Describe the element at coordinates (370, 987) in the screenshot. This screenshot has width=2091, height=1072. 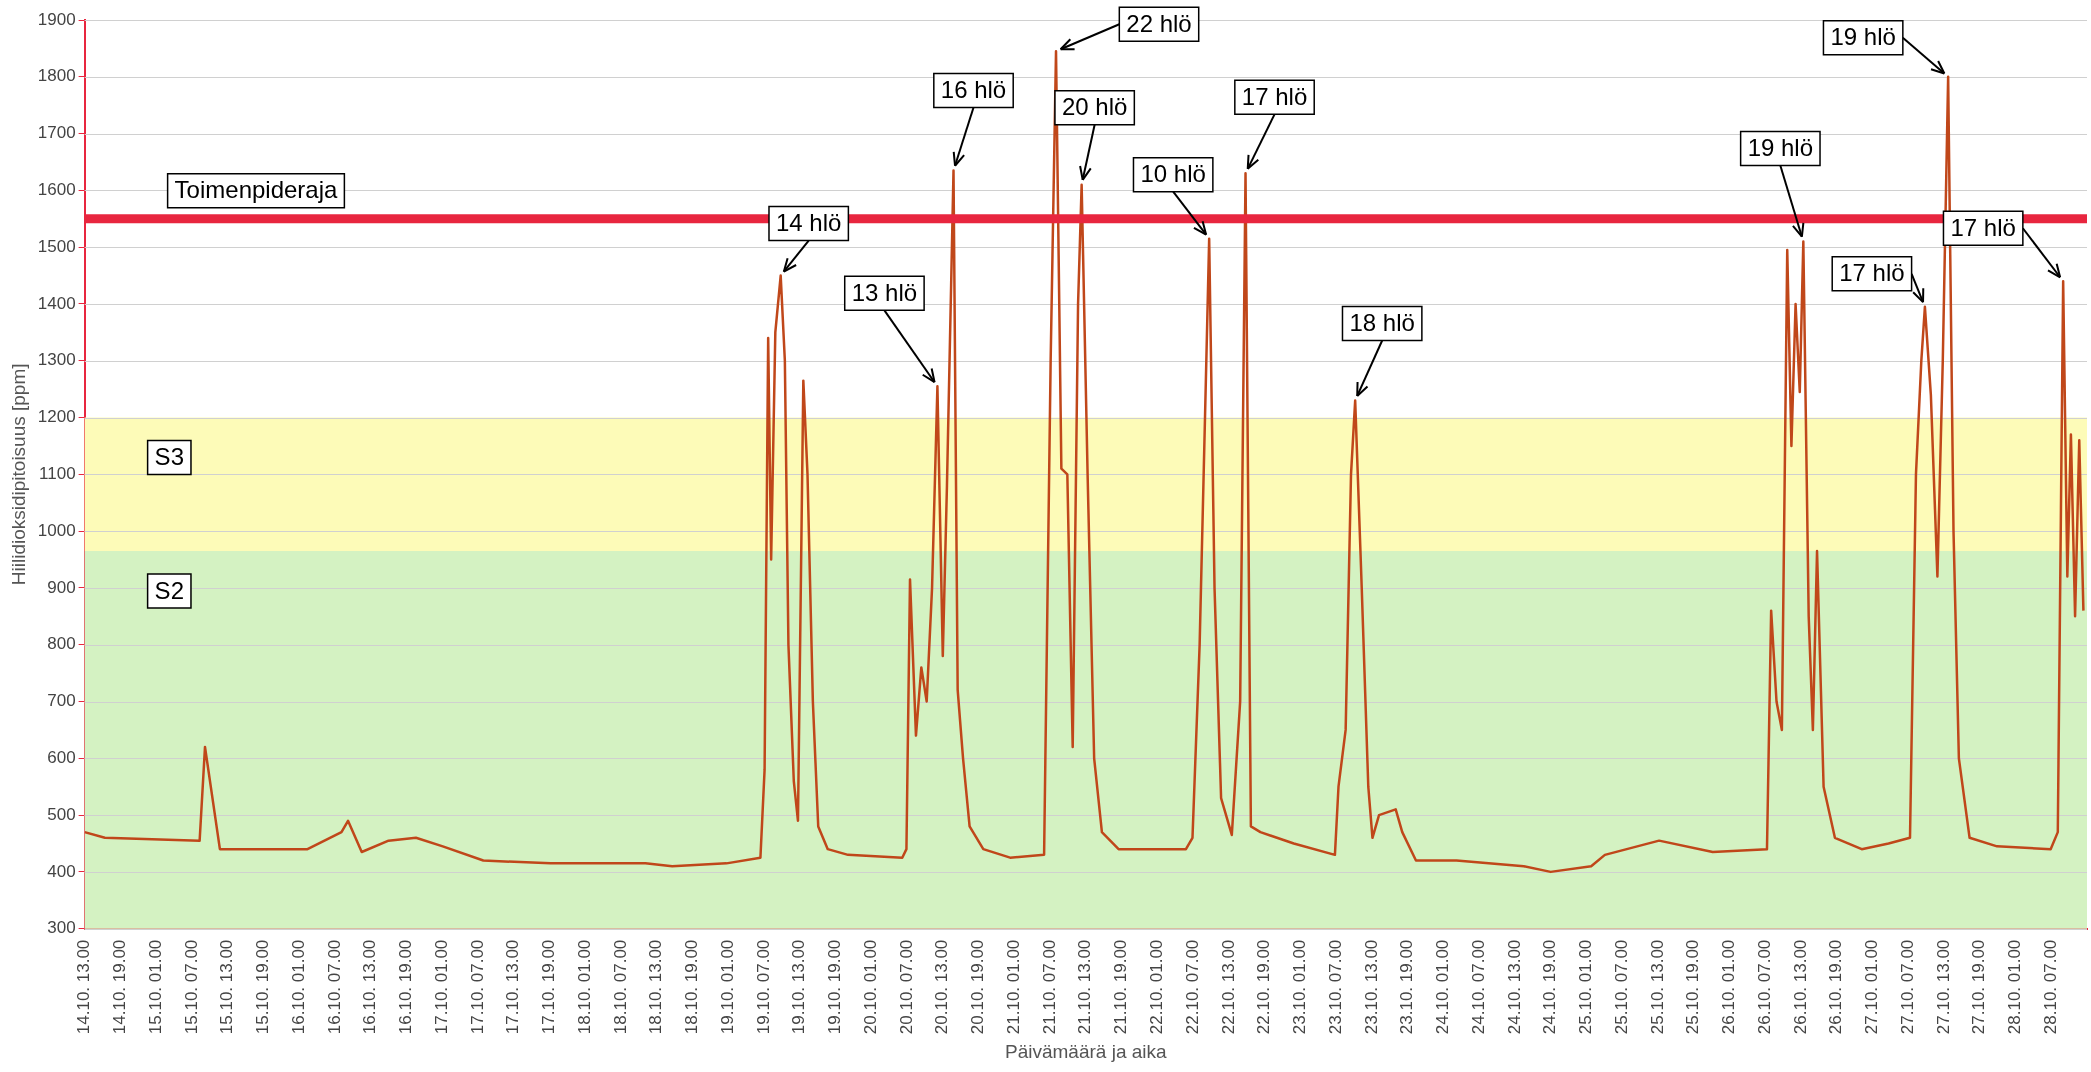
I see `x-tick-label: 16.10. 13.00` at that location.